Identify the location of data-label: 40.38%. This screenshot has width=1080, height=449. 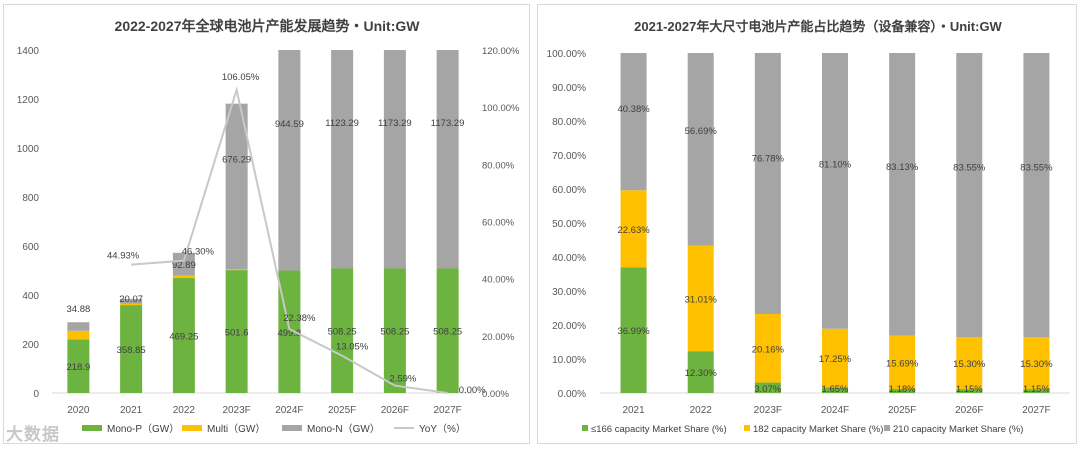
(633, 109).